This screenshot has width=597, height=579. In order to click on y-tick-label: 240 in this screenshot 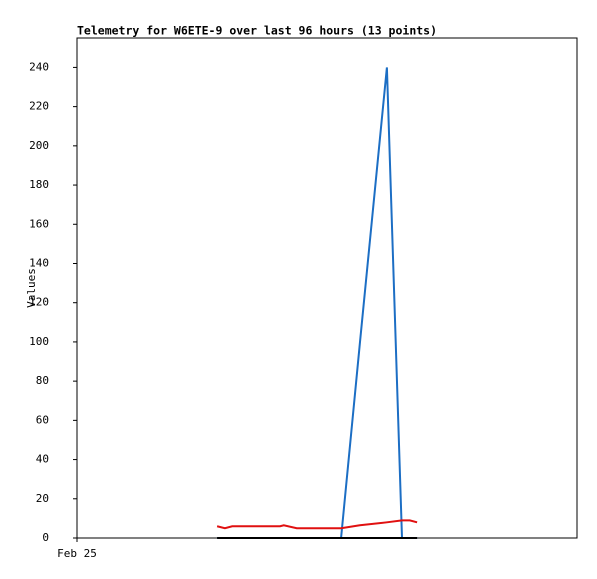, I will do `click(39, 66)`.